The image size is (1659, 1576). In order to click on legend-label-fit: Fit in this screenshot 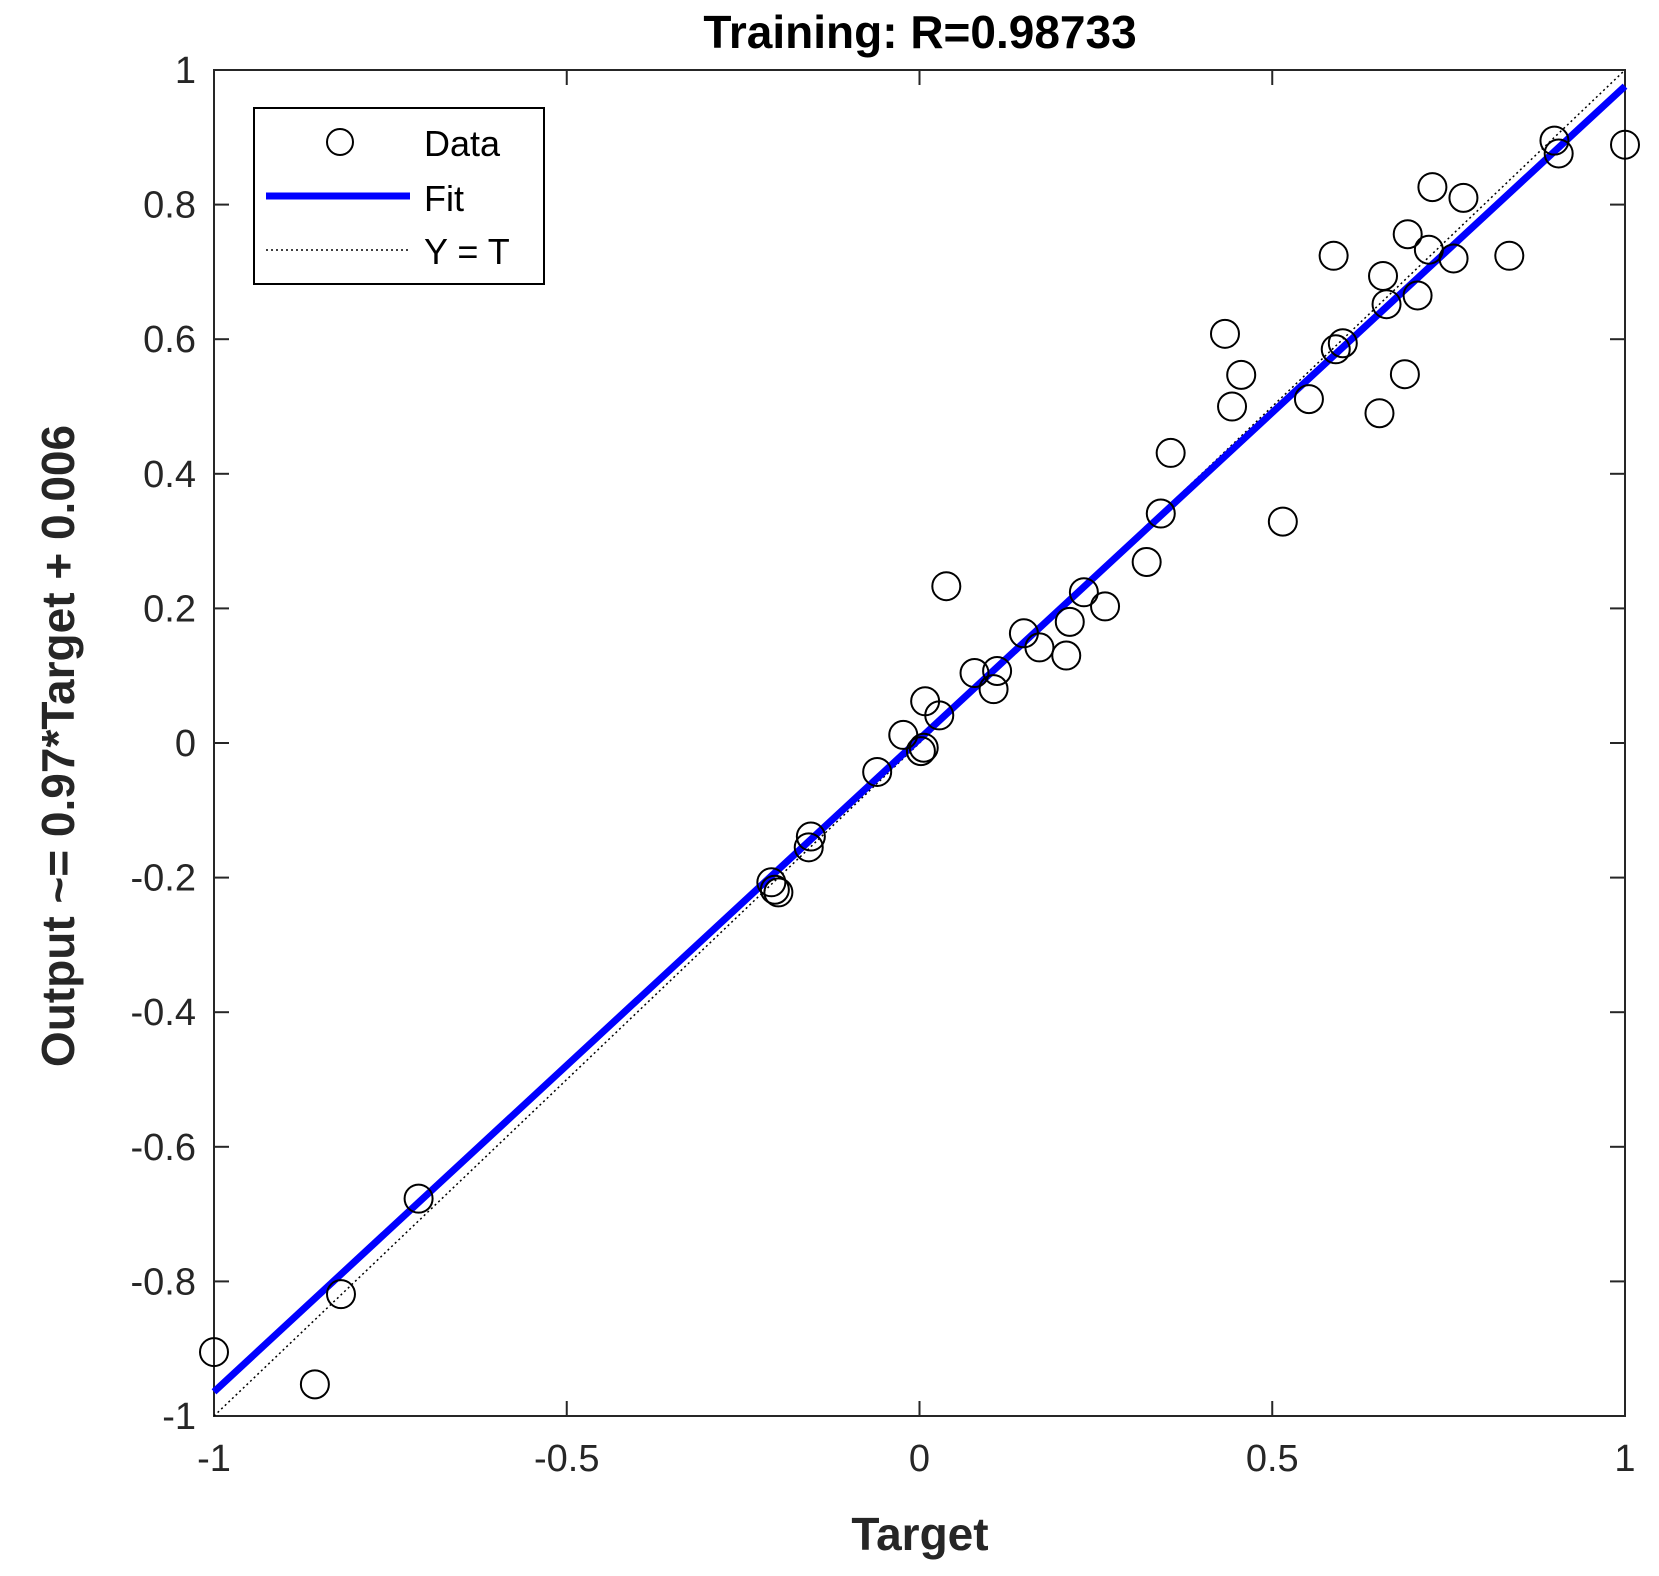, I will do `click(444, 198)`.